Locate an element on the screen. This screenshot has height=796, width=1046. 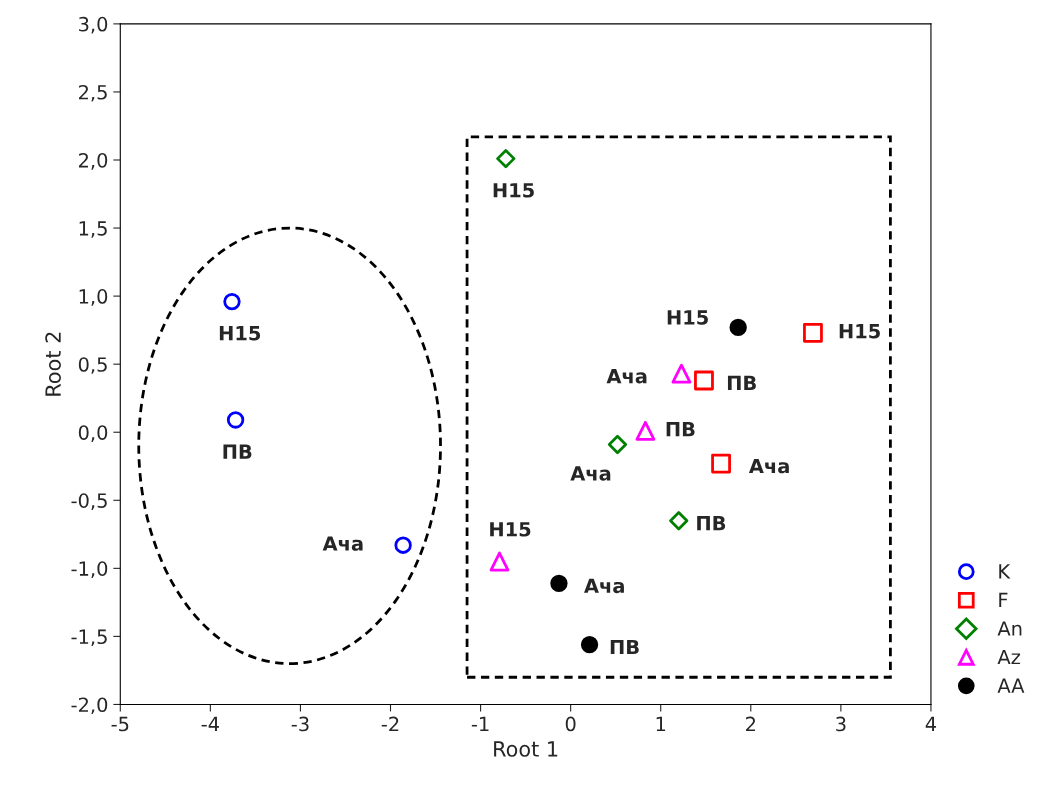
x-tick-label: 0 is located at coordinates (570, 724).